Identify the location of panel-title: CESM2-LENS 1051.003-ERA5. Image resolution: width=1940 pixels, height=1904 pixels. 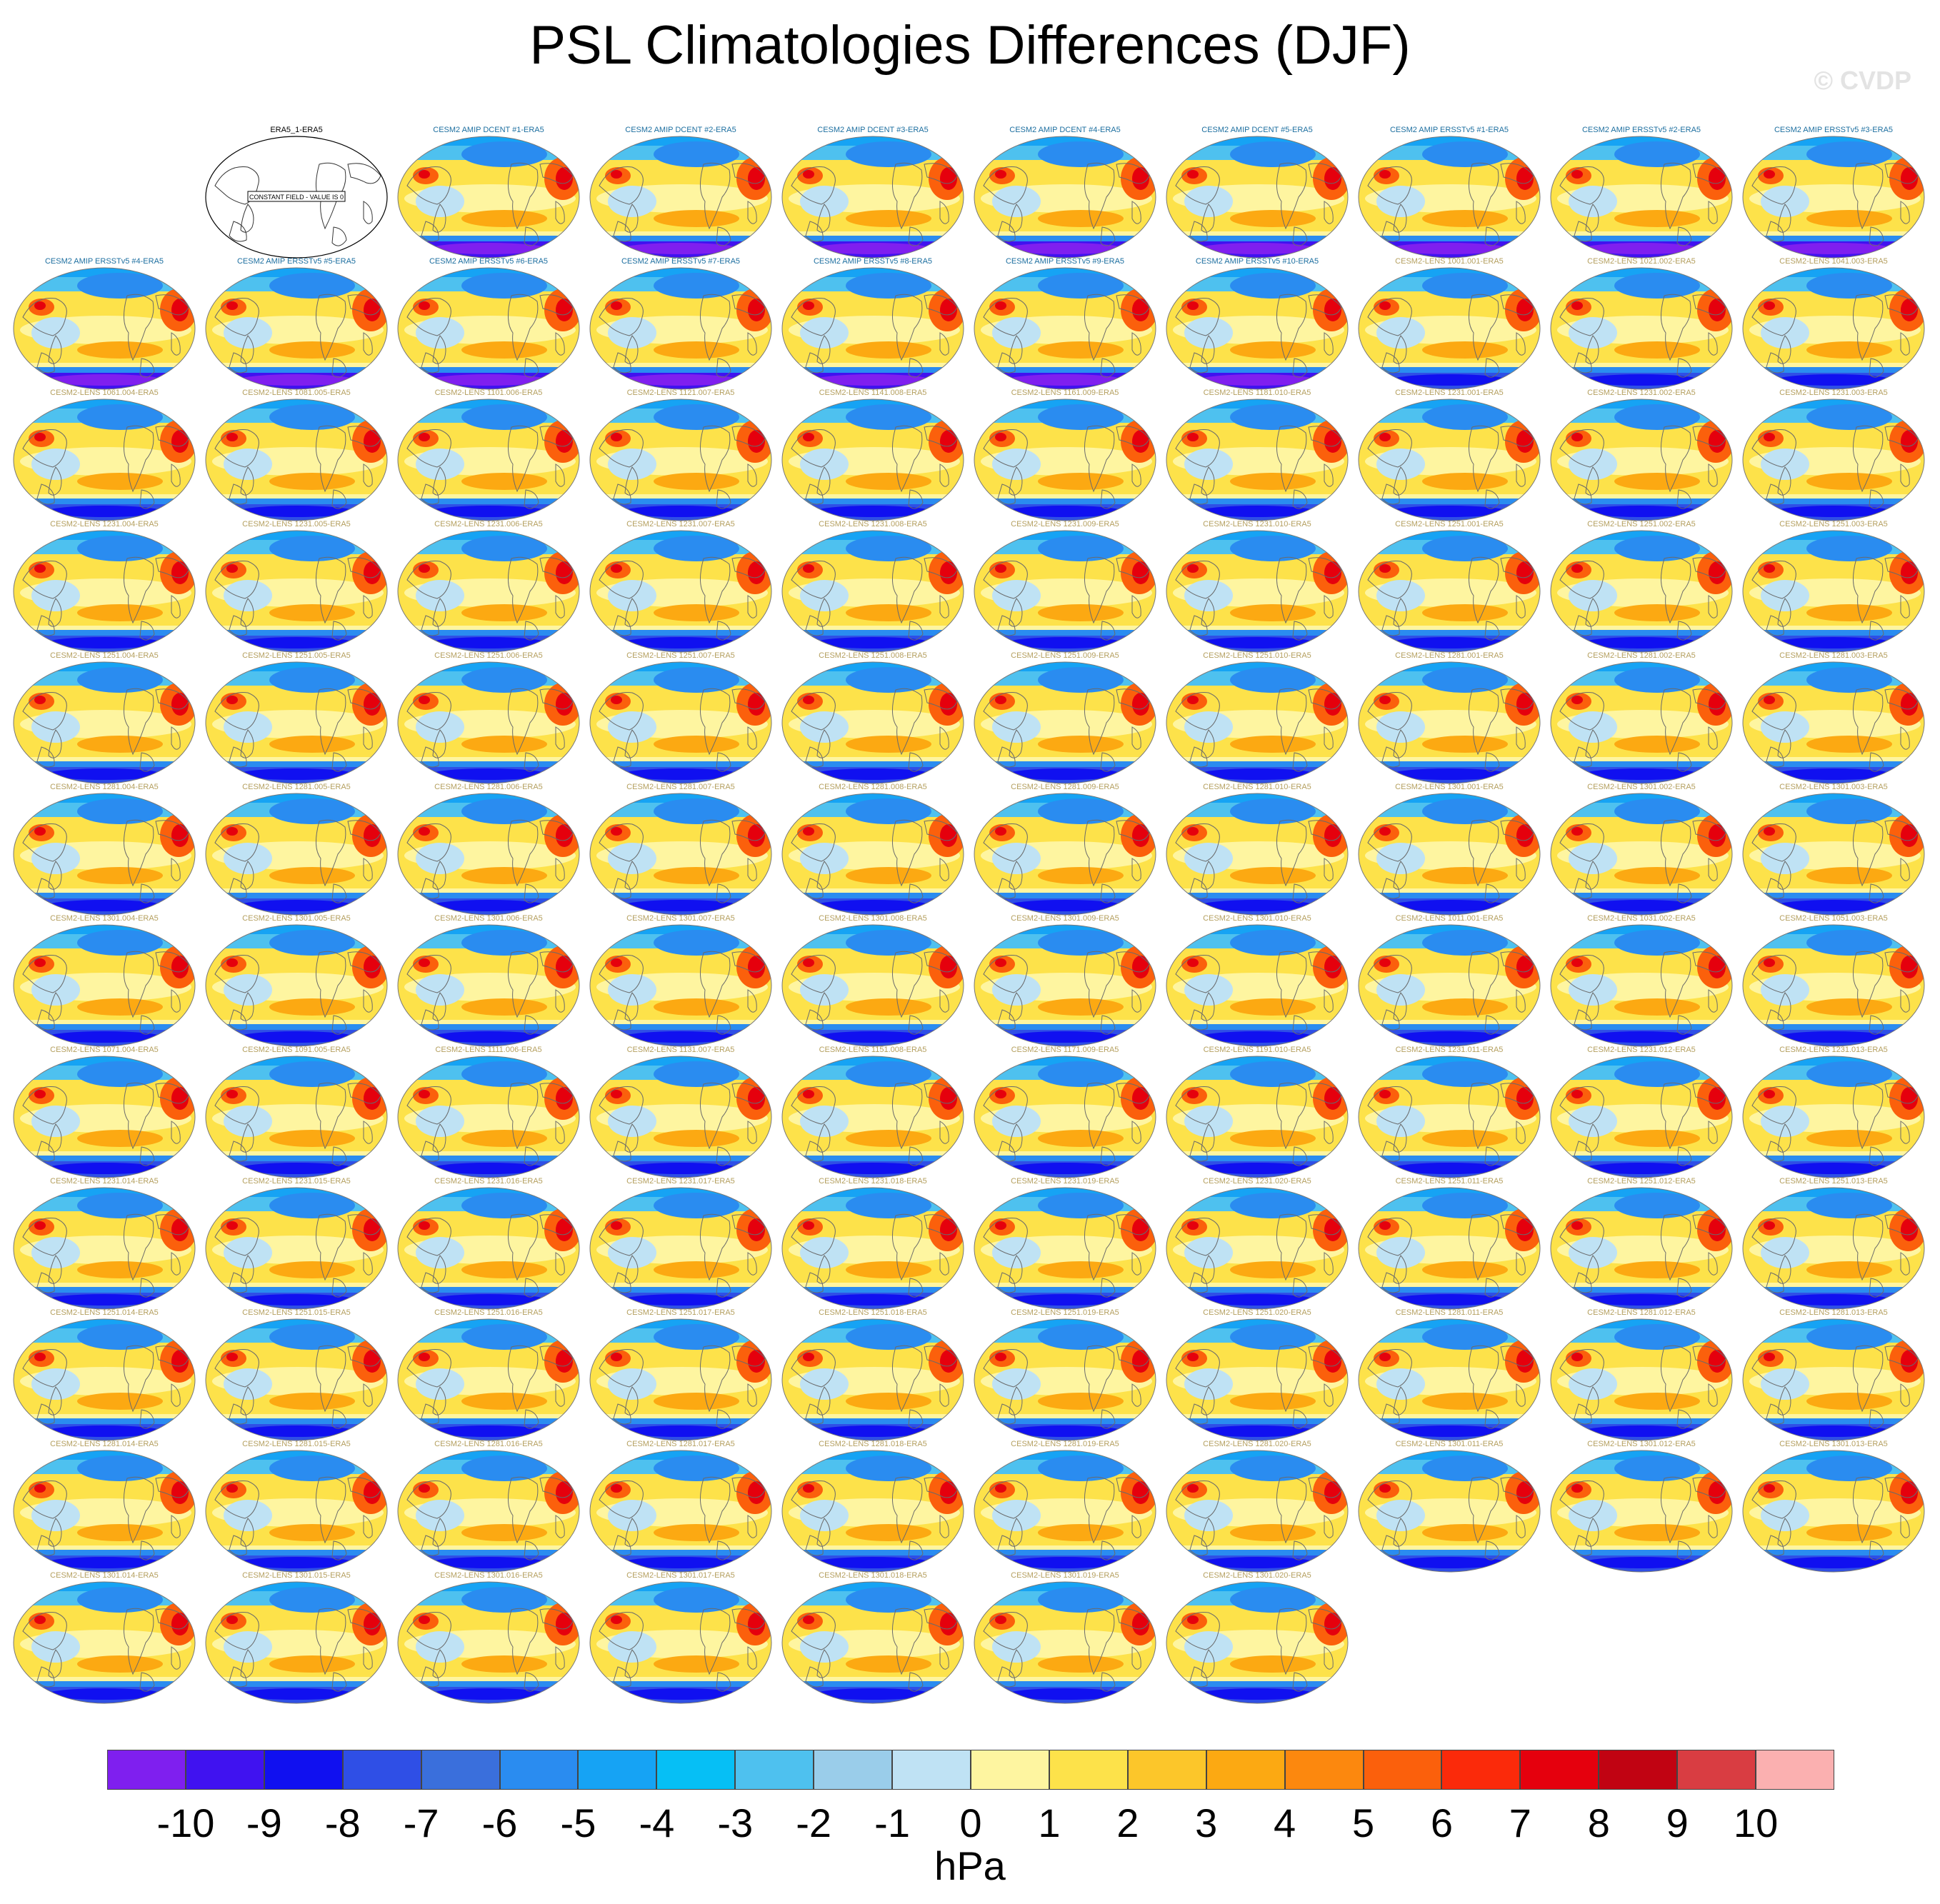
(1833, 918).